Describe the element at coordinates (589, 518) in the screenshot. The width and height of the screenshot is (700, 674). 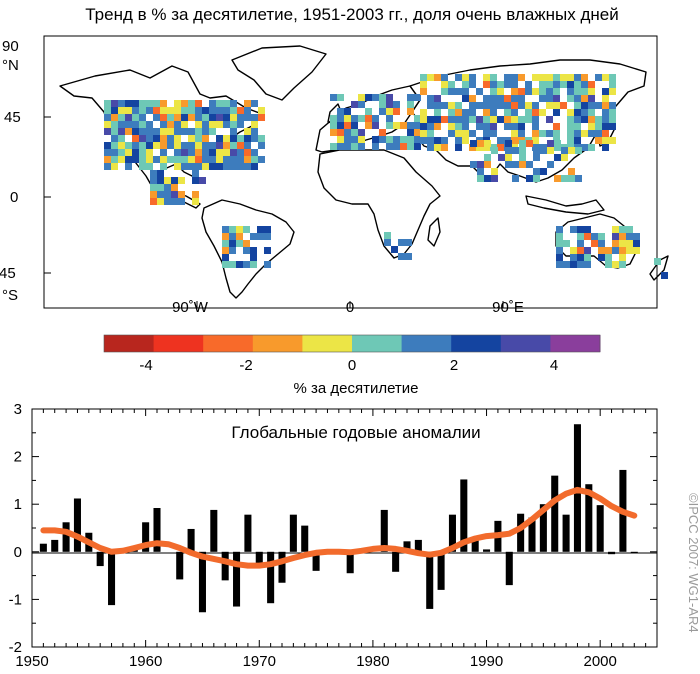
I see `anomaly-bar-1999` at that location.